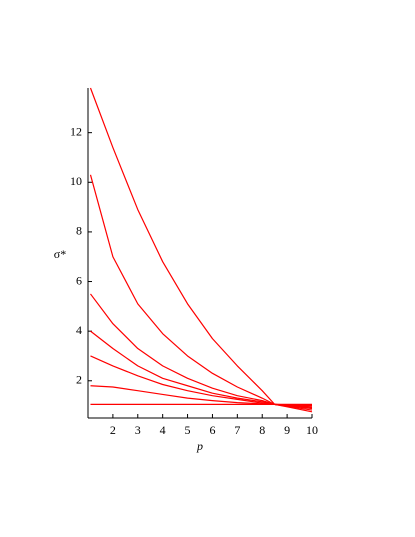 Image resolution: width=415 pixels, height=537 pixels. What do you see at coordinates (262, 430) in the screenshot?
I see `x-tick-label: 8` at bounding box center [262, 430].